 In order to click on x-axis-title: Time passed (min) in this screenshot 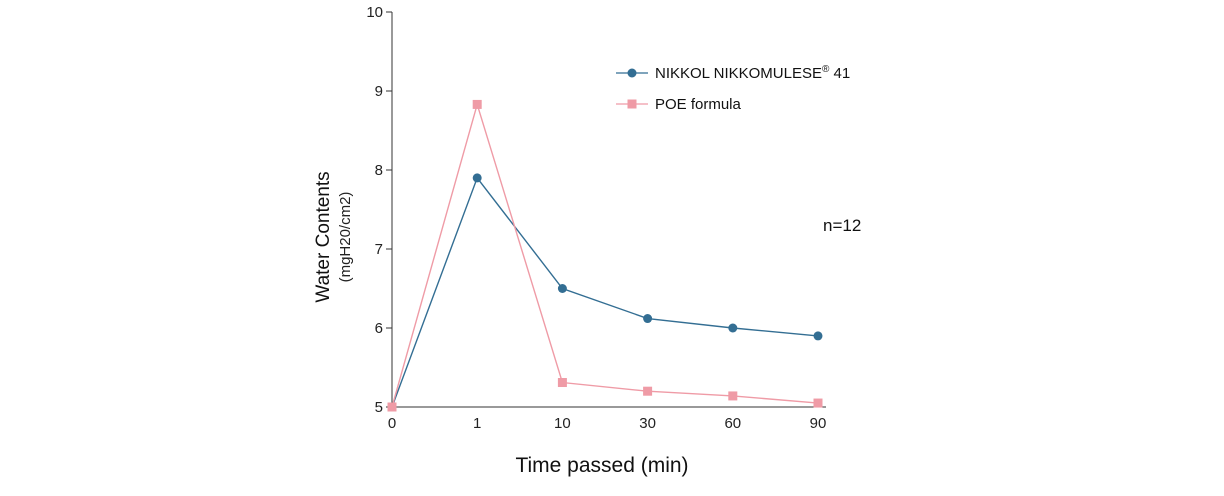, I will do `click(601, 465)`.